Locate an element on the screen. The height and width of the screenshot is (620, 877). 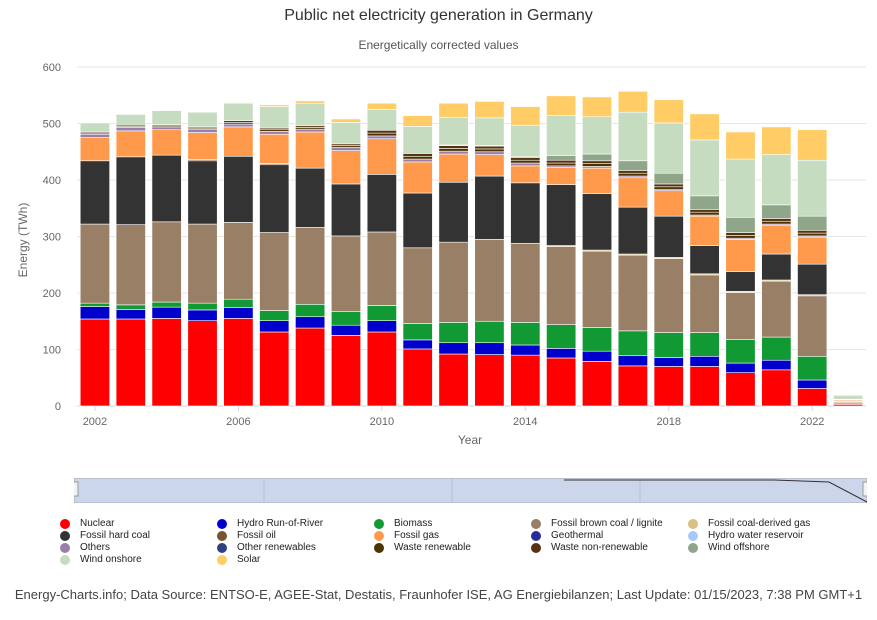
bar-stack-2021 is located at coordinates (776, 266).